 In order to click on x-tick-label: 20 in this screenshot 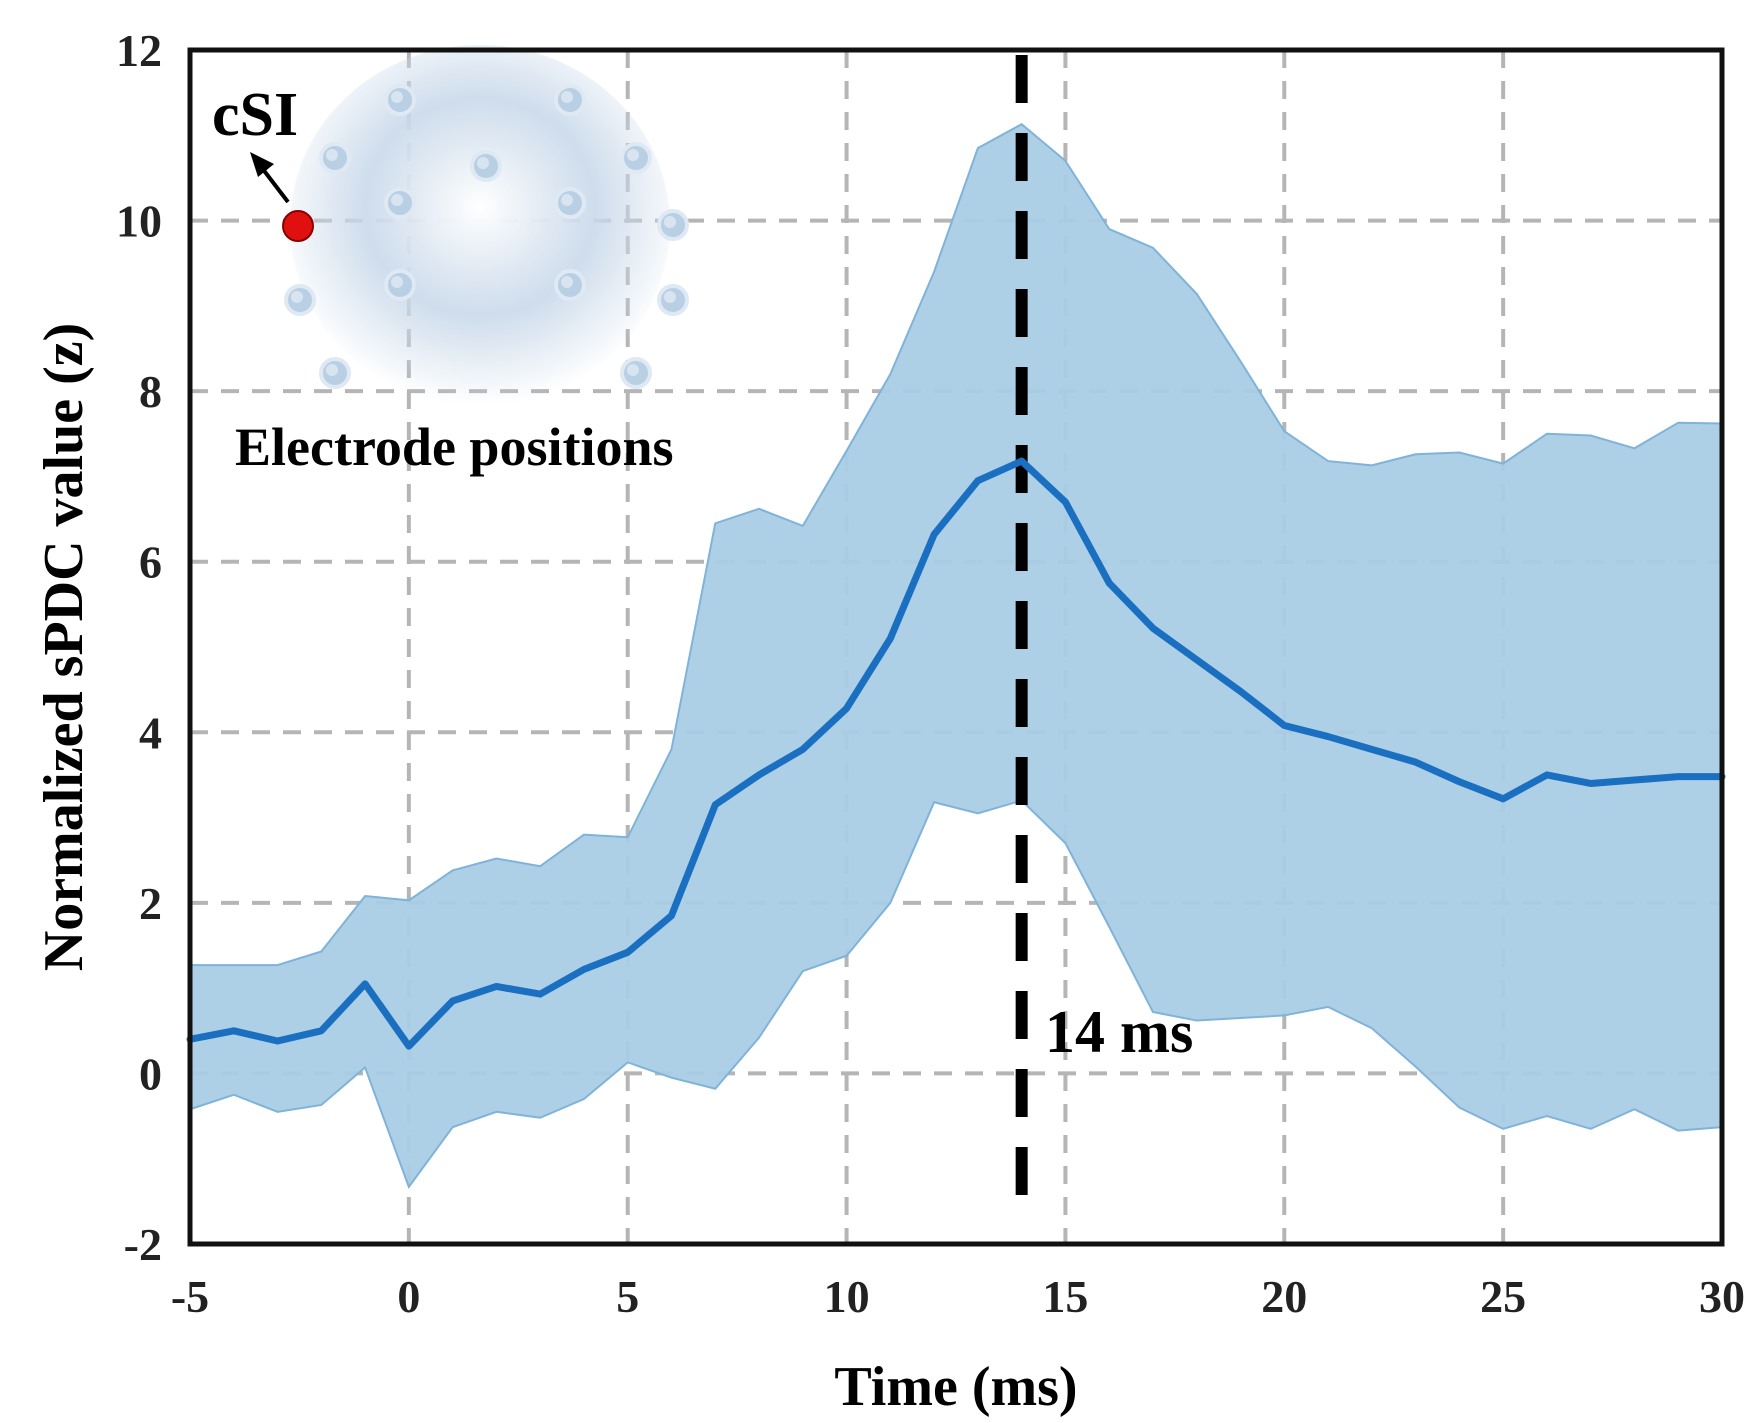, I will do `click(1284, 1296)`.